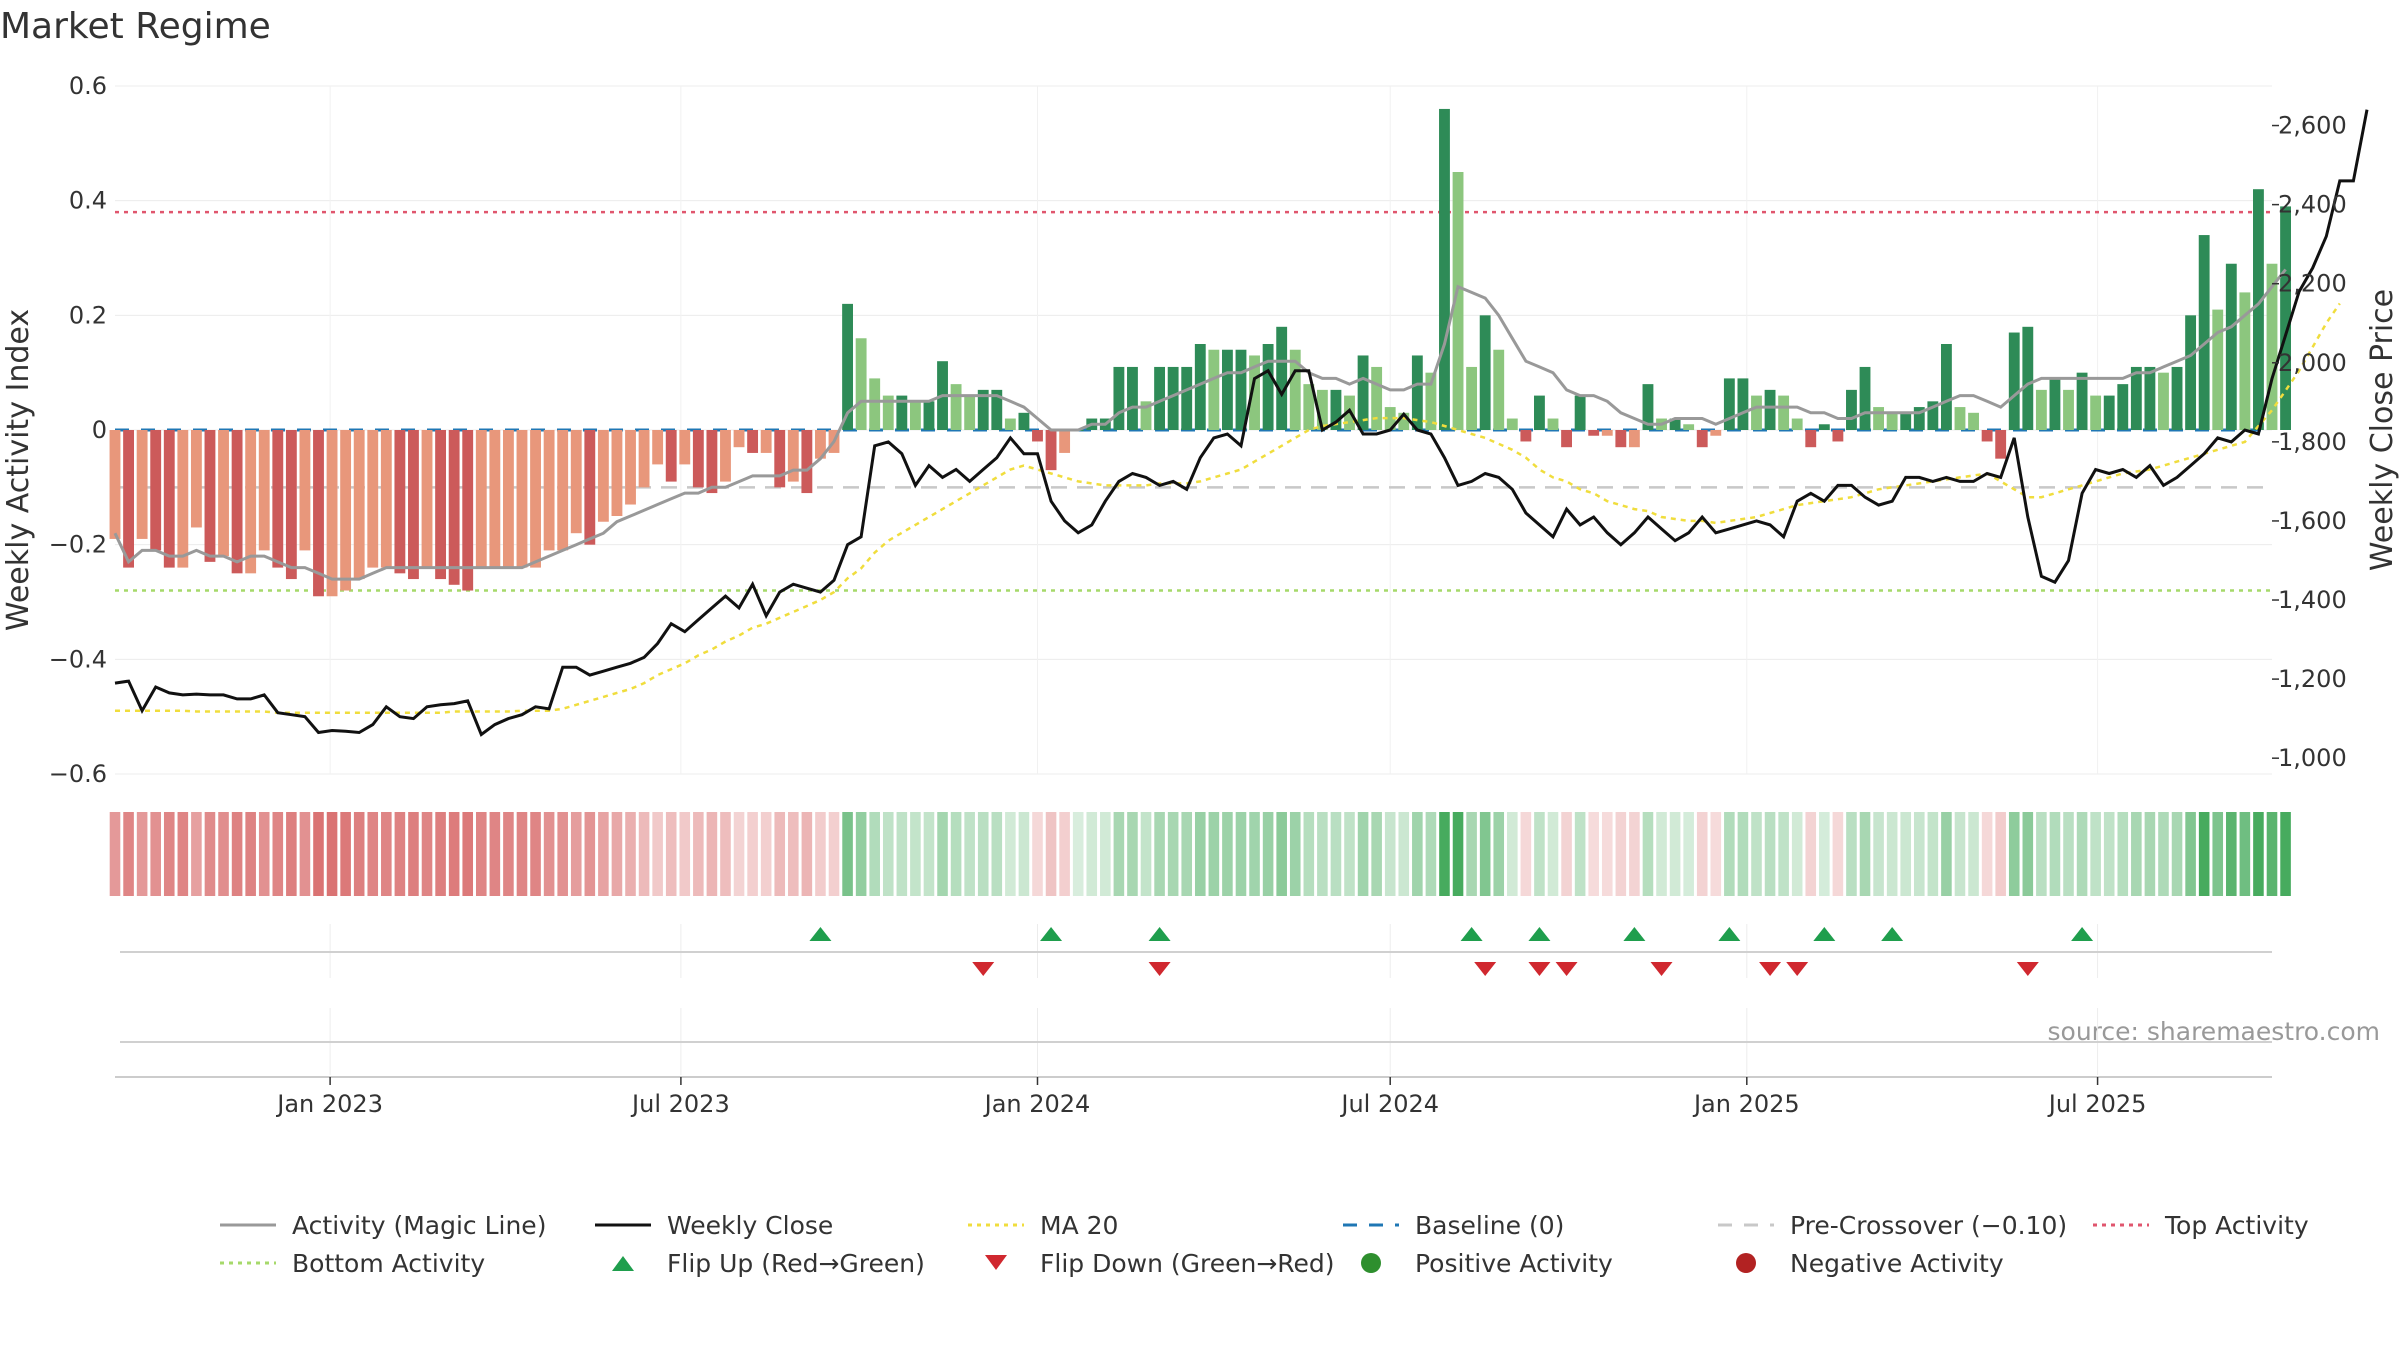 The image size is (2400, 1350). Describe the element at coordinates (2312, 758) in the screenshot. I see `y-right-tick: 1,000` at that location.